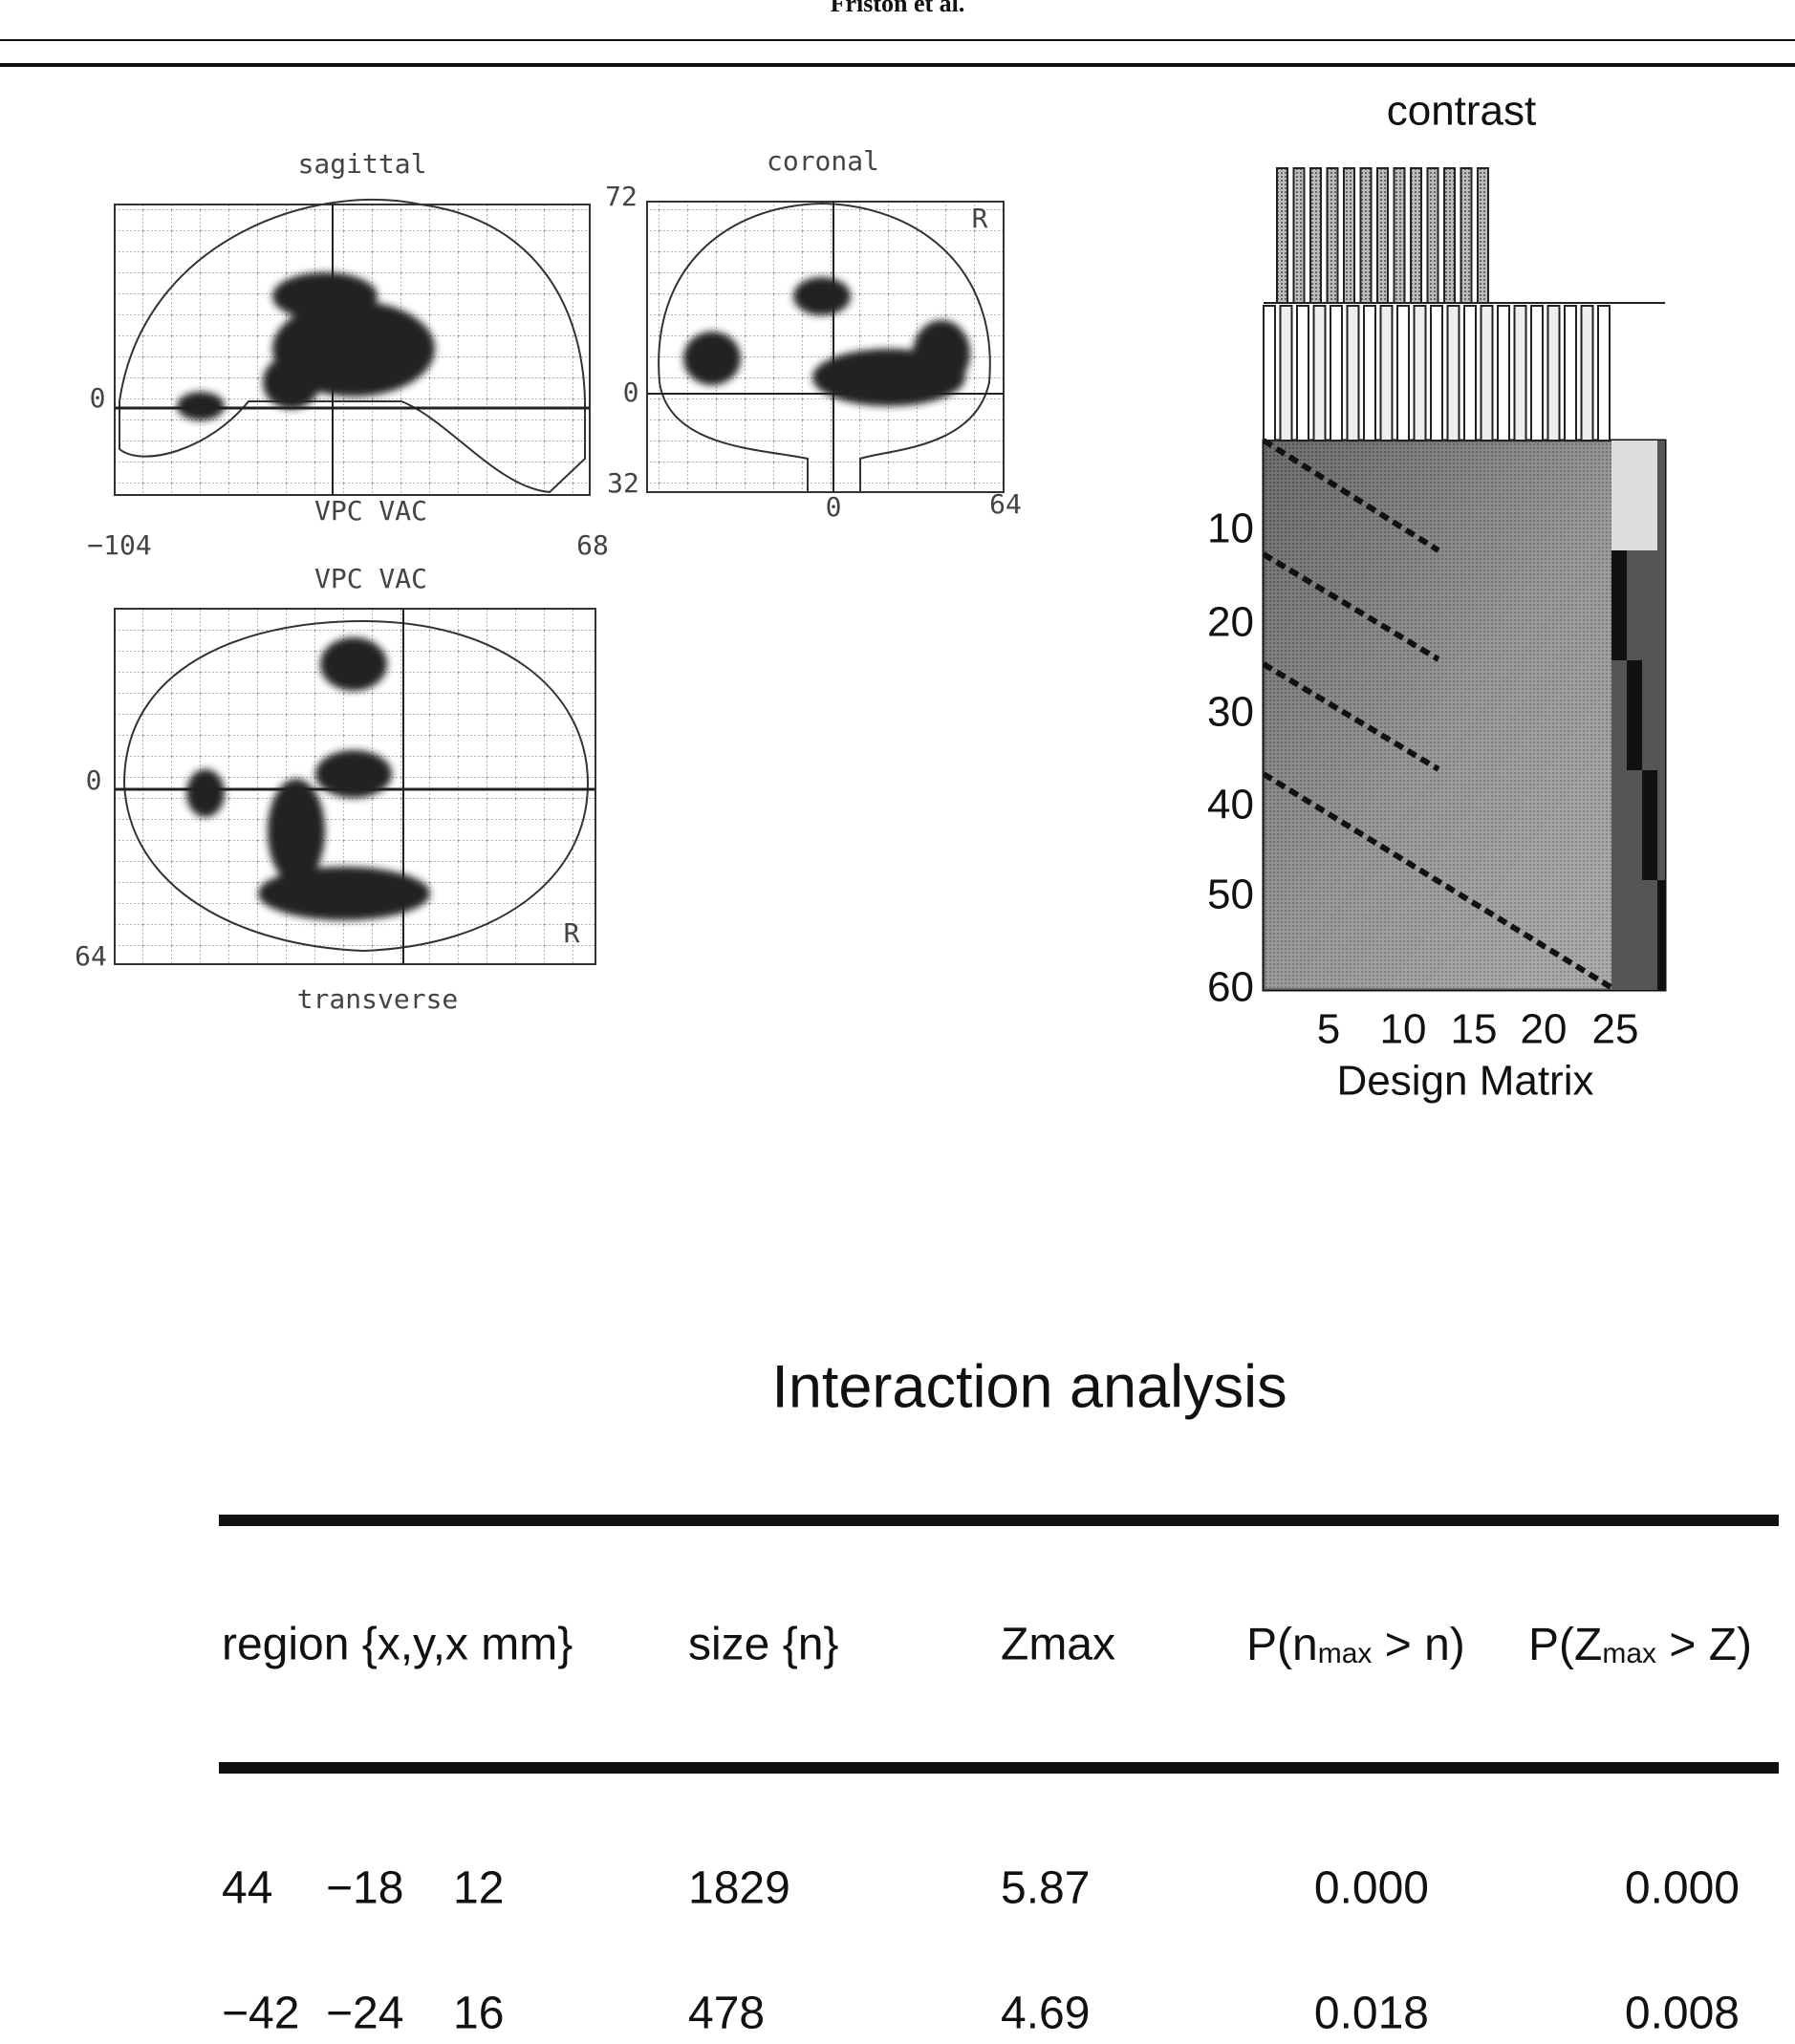 The width and height of the screenshot is (1795, 2044). I want to click on cell-region: 44, so click(247, 1889).